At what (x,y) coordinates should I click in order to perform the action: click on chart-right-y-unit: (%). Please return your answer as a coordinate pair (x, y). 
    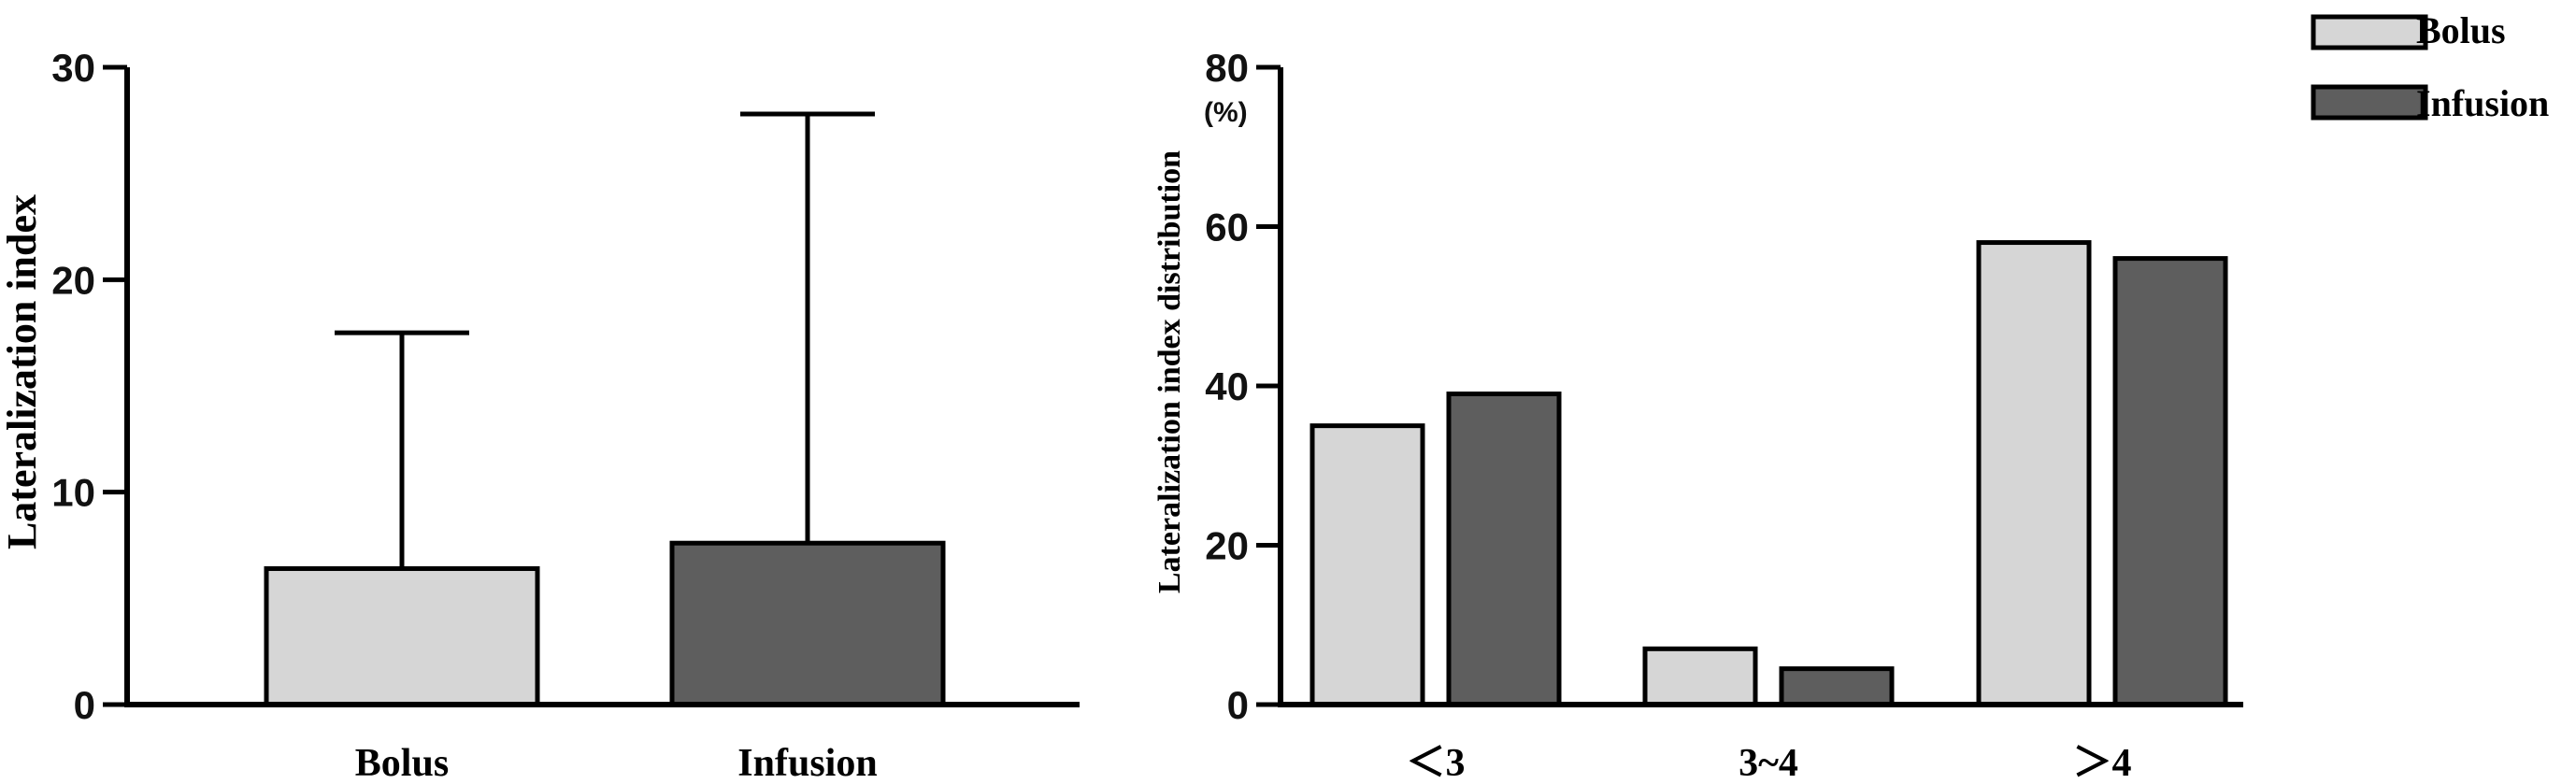
    Looking at the image, I should click on (1226, 113).